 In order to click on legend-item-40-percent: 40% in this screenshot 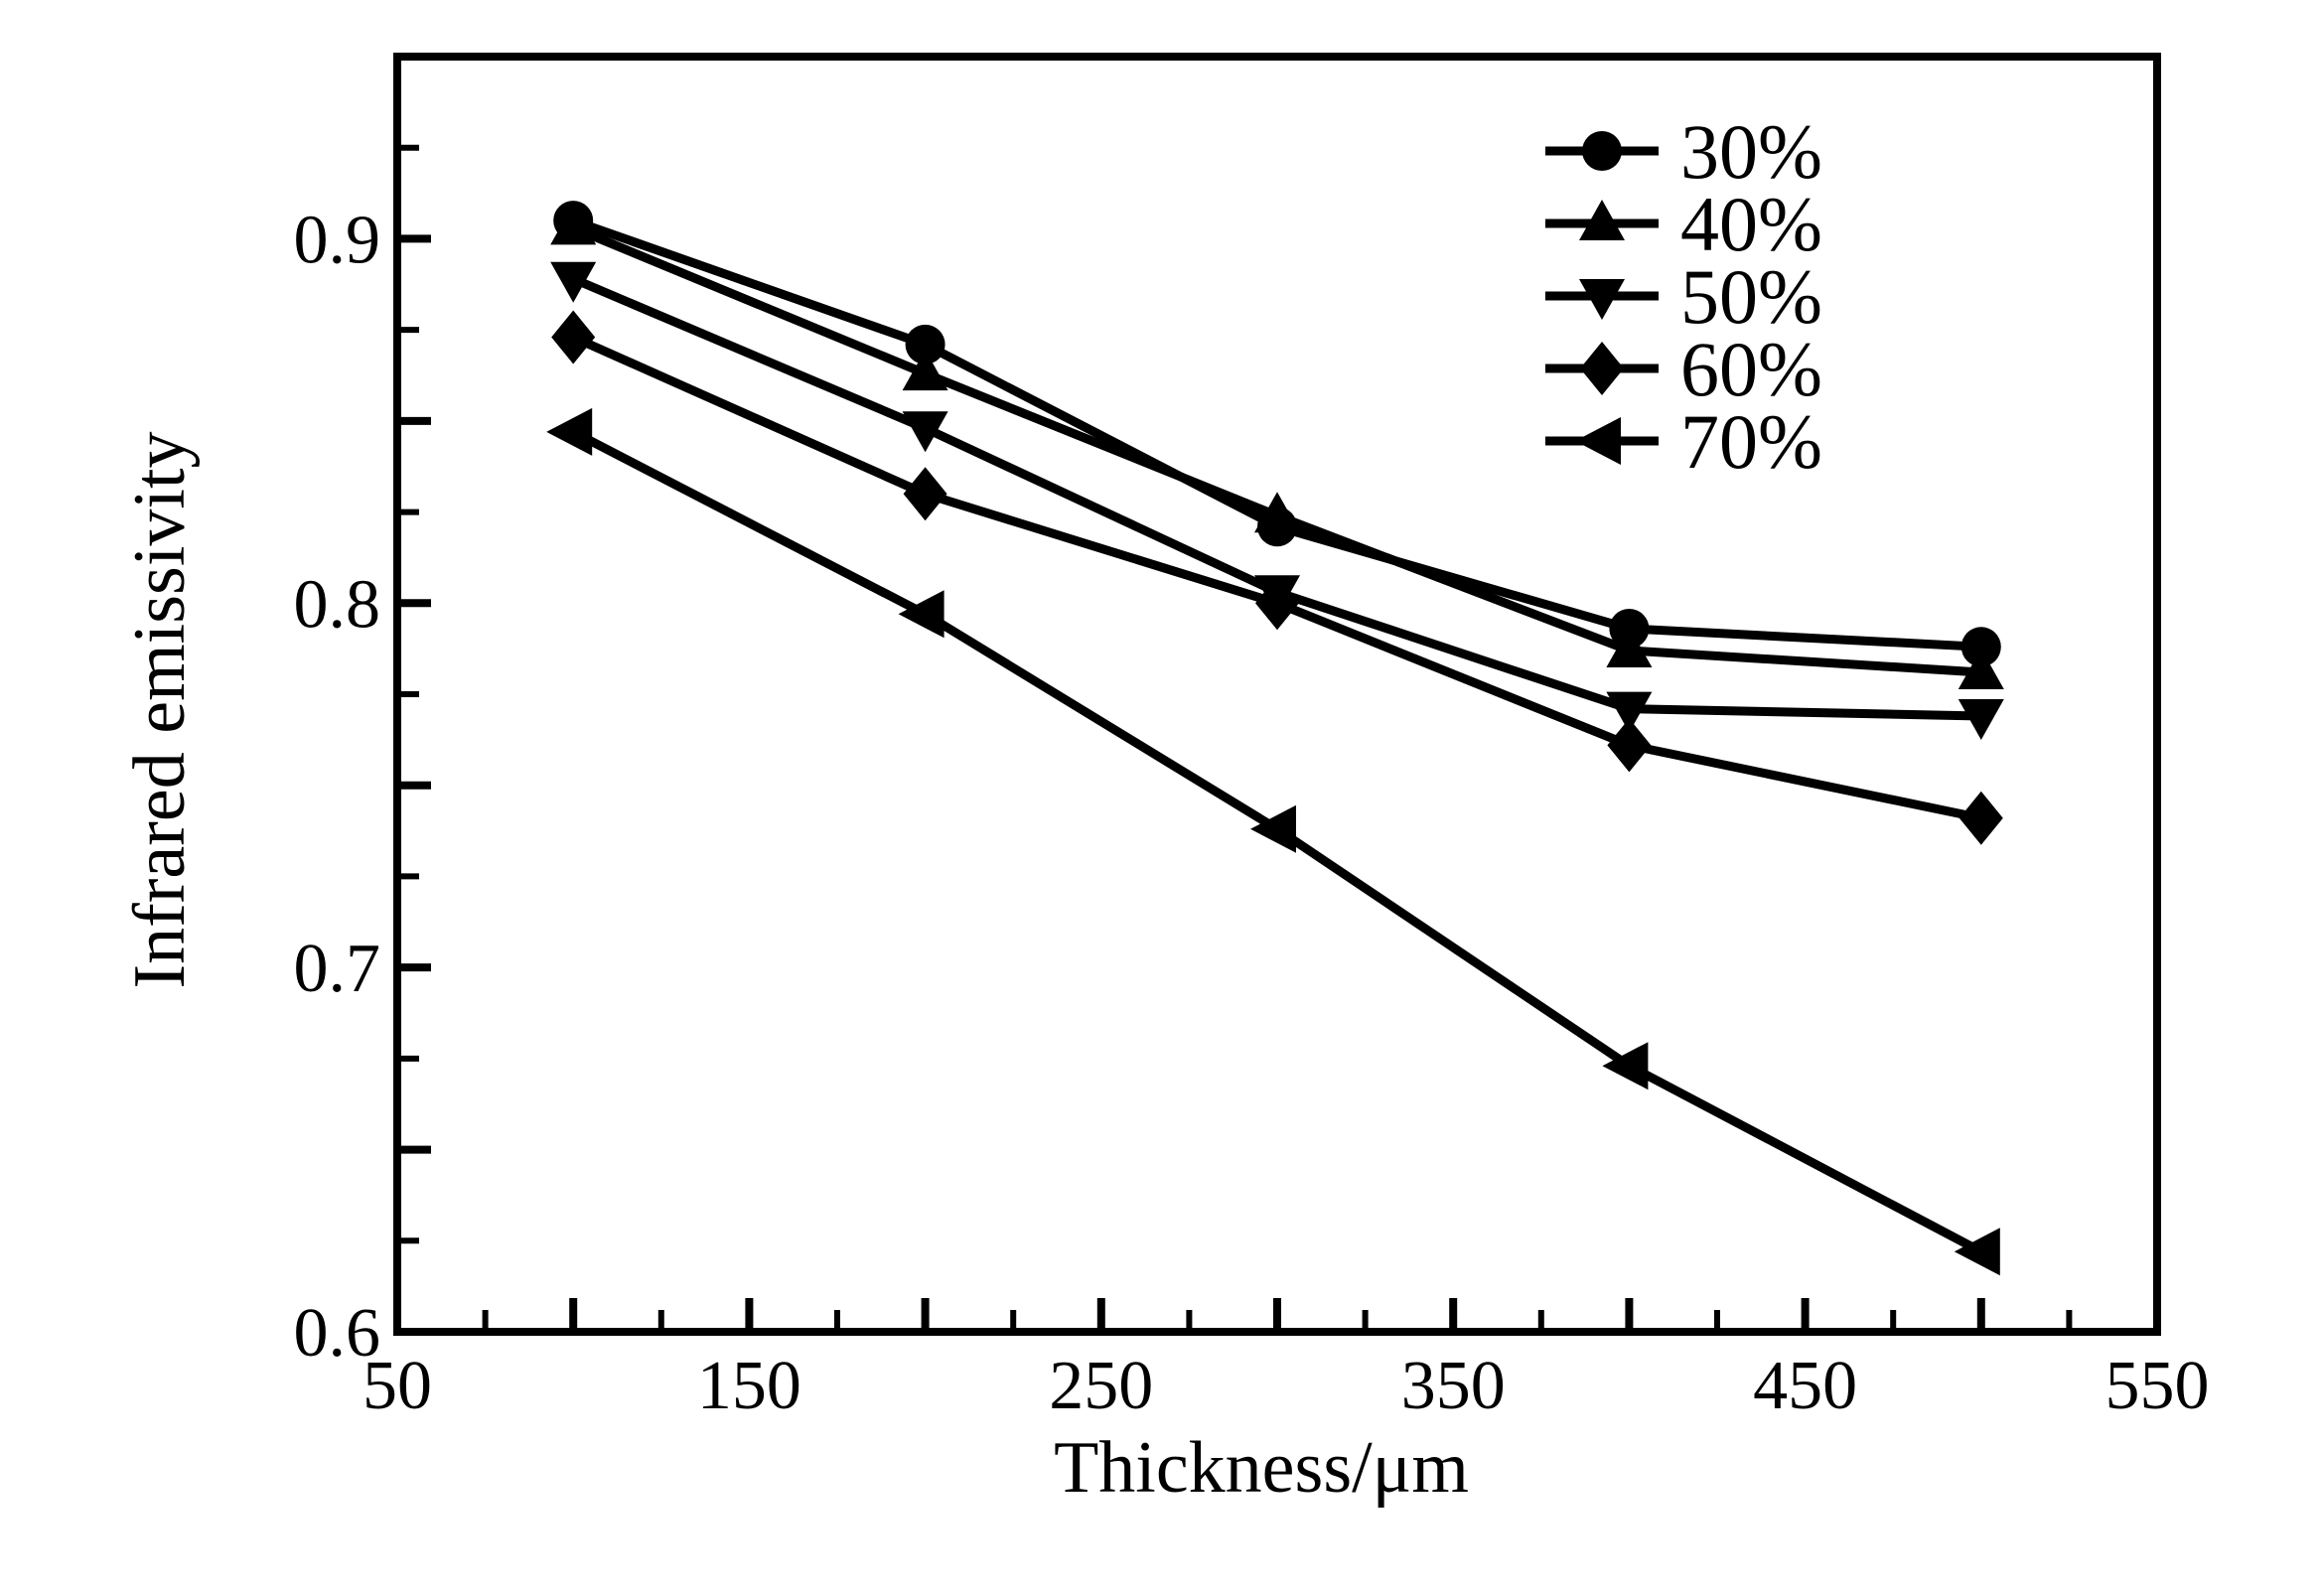, I will do `click(1683, 224)`.